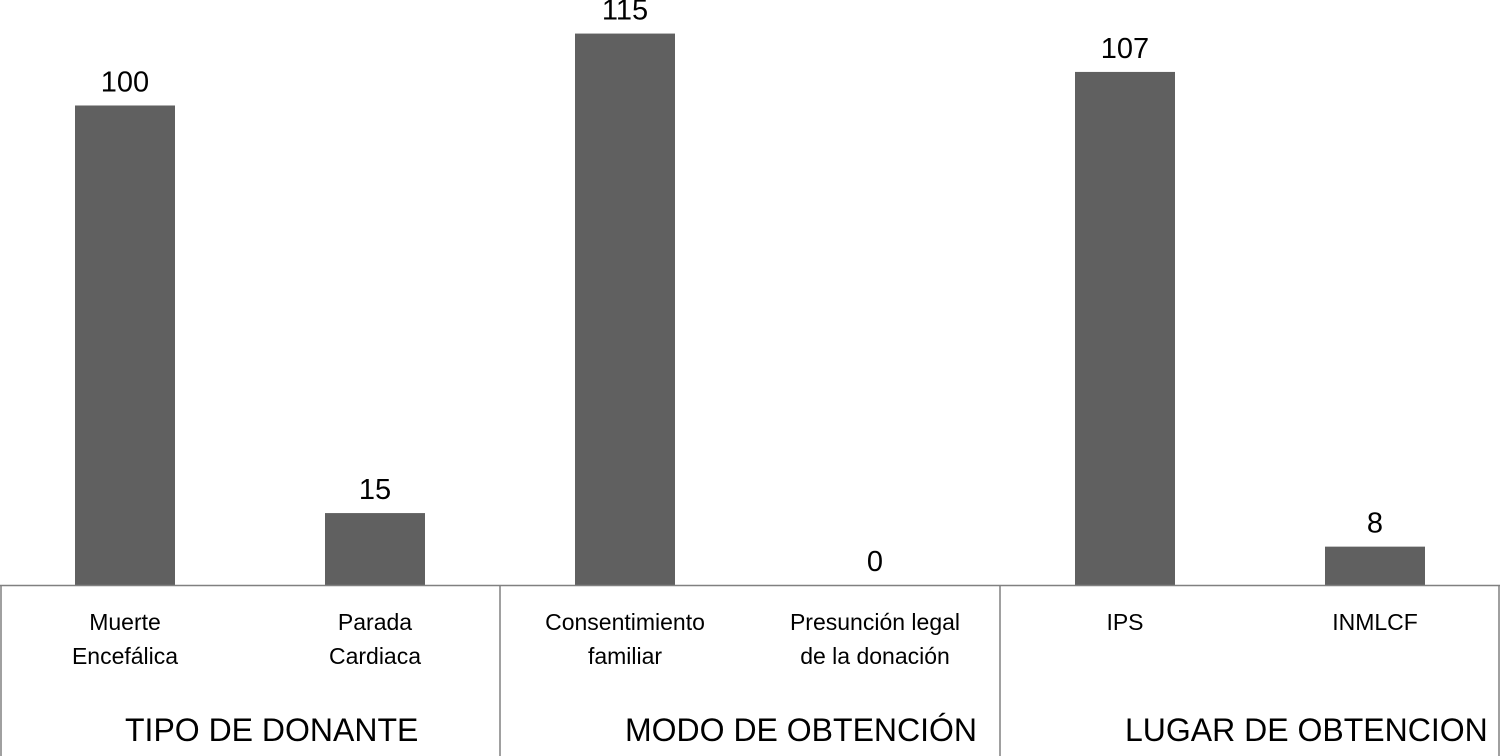  I want to click on group-label: TIPO DE DONANTE, so click(272, 730).